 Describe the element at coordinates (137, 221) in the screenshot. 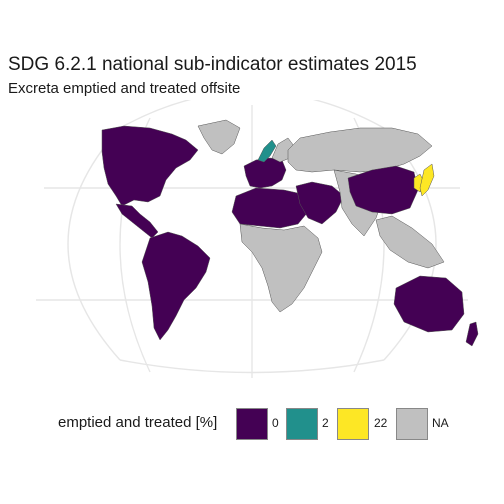

I see `region-central-america` at that location.